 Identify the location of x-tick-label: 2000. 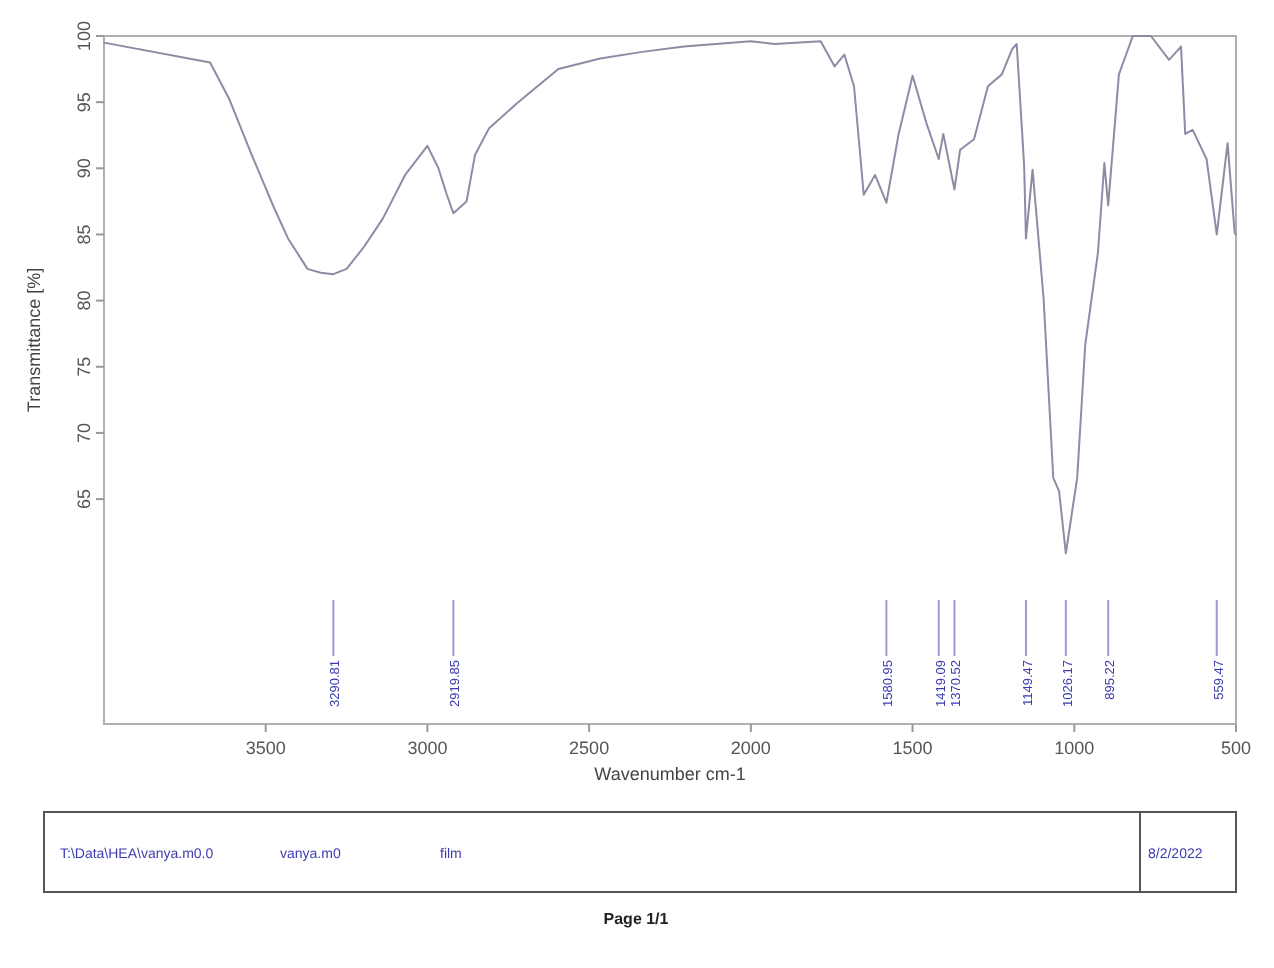
(750, 748).